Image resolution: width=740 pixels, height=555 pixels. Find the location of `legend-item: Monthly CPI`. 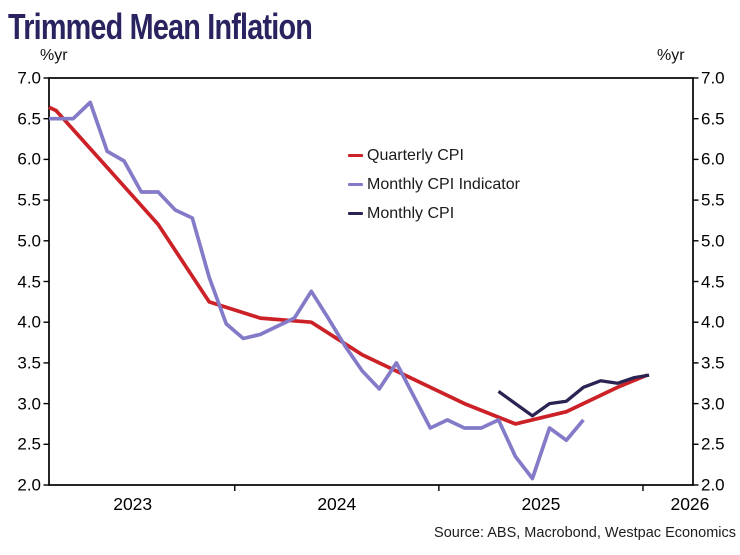

legend-item: Monthly CPI is located at coordinates (434, 213).